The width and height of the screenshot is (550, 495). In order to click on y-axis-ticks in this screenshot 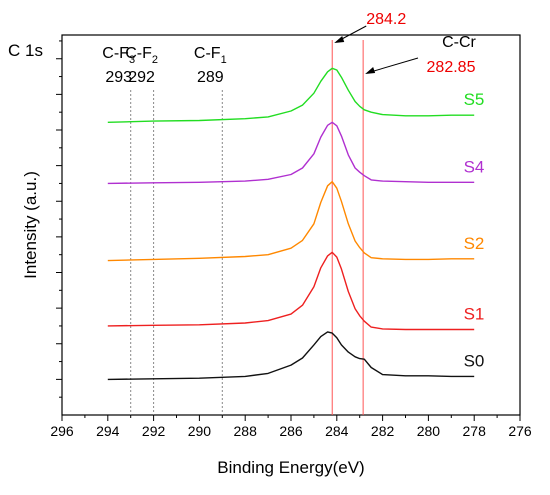, I will do `click(59, 219)`.